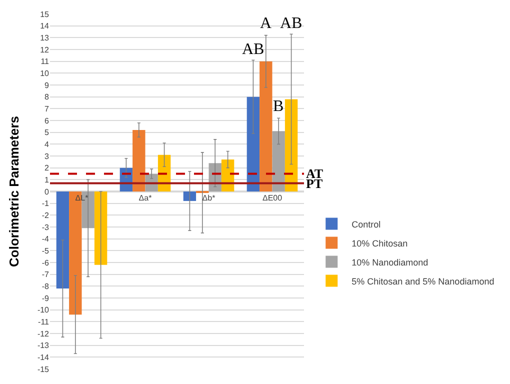 Image resolution: width=510 pixels, height=384 pixels. I want to click on y-tick-label: -7, so click(46, 275).